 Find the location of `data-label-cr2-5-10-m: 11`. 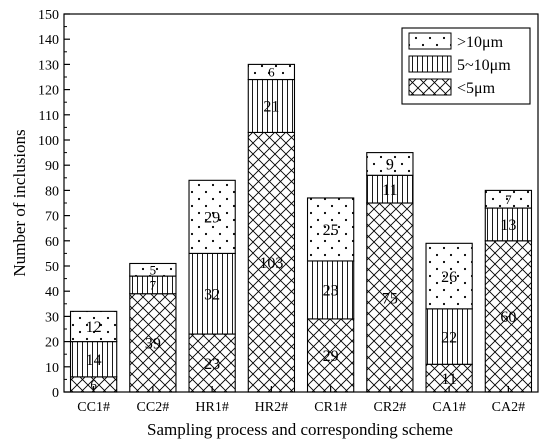

data-label-cr2-5-10-m: 11 is located at coordinates (389, 190).